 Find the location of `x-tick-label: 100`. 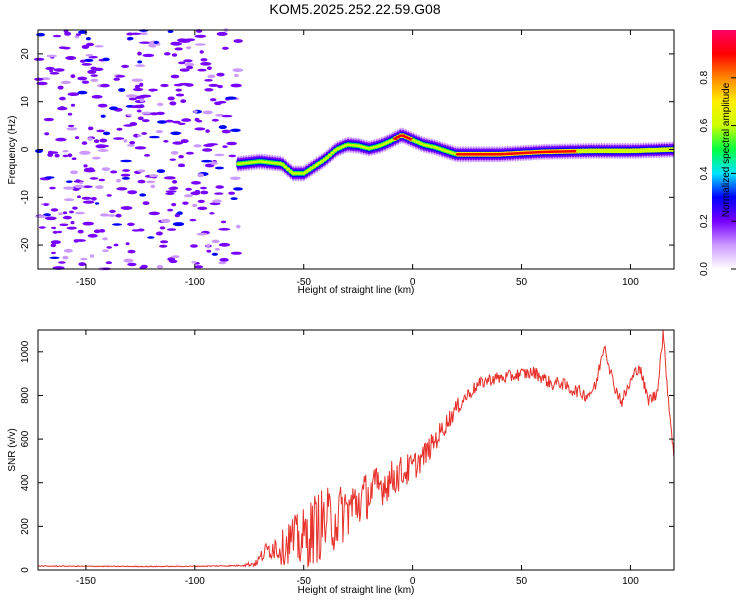

x-tick-label: 100 is located at coordinates (630, 581).